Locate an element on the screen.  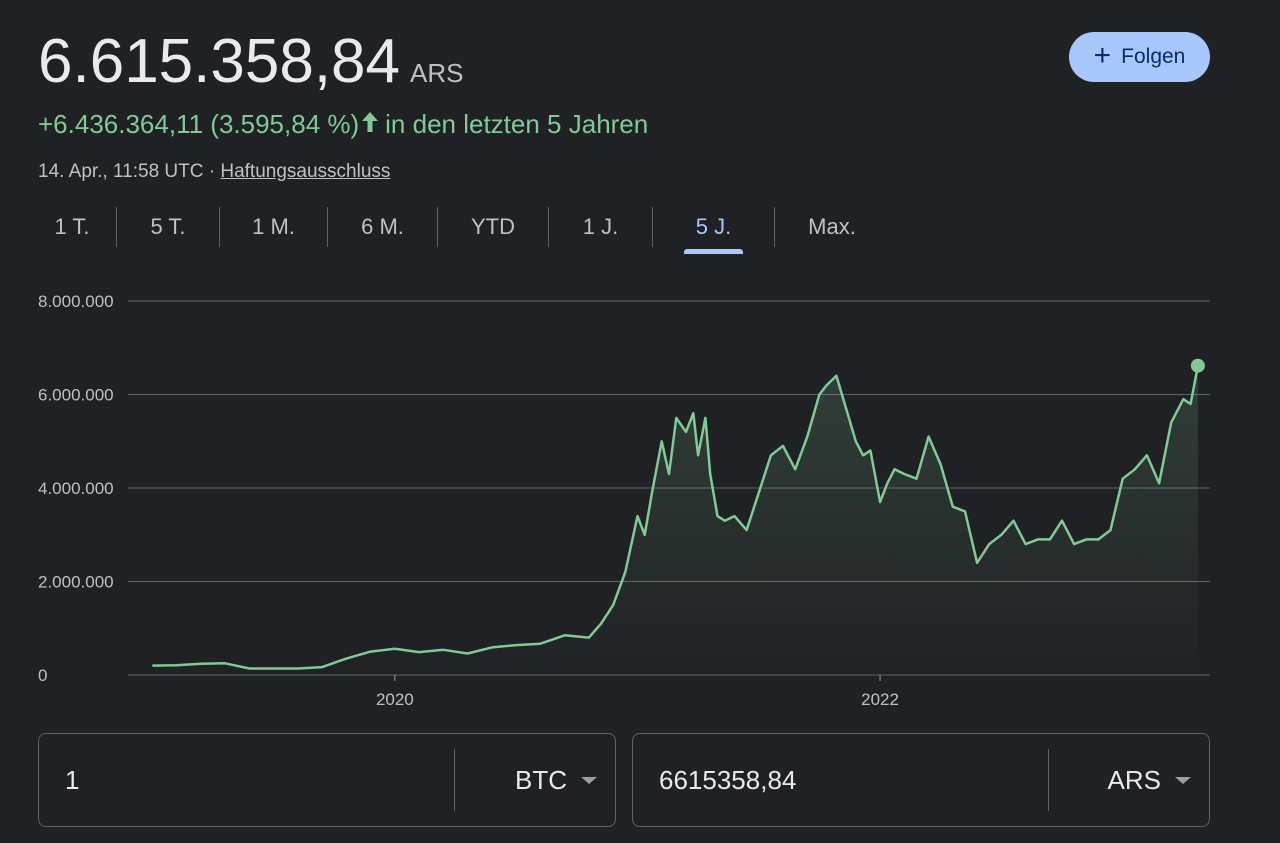
tab-1-day: 1 T. is located at coordinates (72, 227).